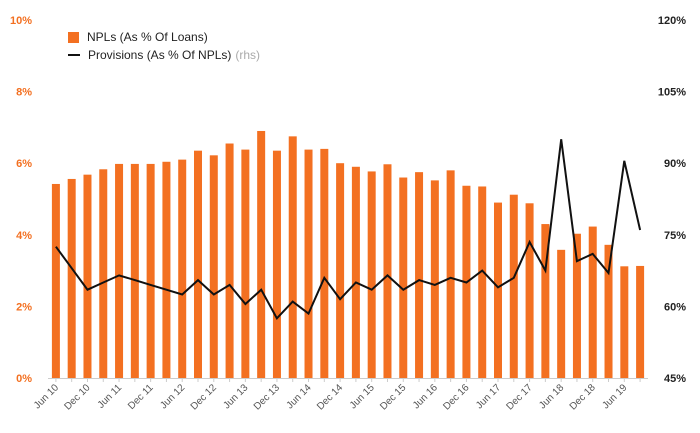 This screenshot has height=433, width=700. Describe the element at coordinates (551, 396) in the screenshot. I see `x-tick-label: Jun 18` at that location.